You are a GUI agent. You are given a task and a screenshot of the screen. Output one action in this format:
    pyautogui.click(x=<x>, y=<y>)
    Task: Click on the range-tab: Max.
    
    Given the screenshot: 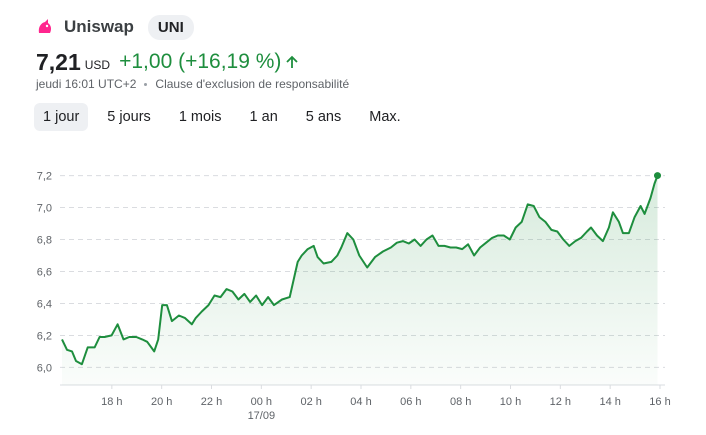 What is the action you would take?
    pyautogui.click(x=385, y=117)
    